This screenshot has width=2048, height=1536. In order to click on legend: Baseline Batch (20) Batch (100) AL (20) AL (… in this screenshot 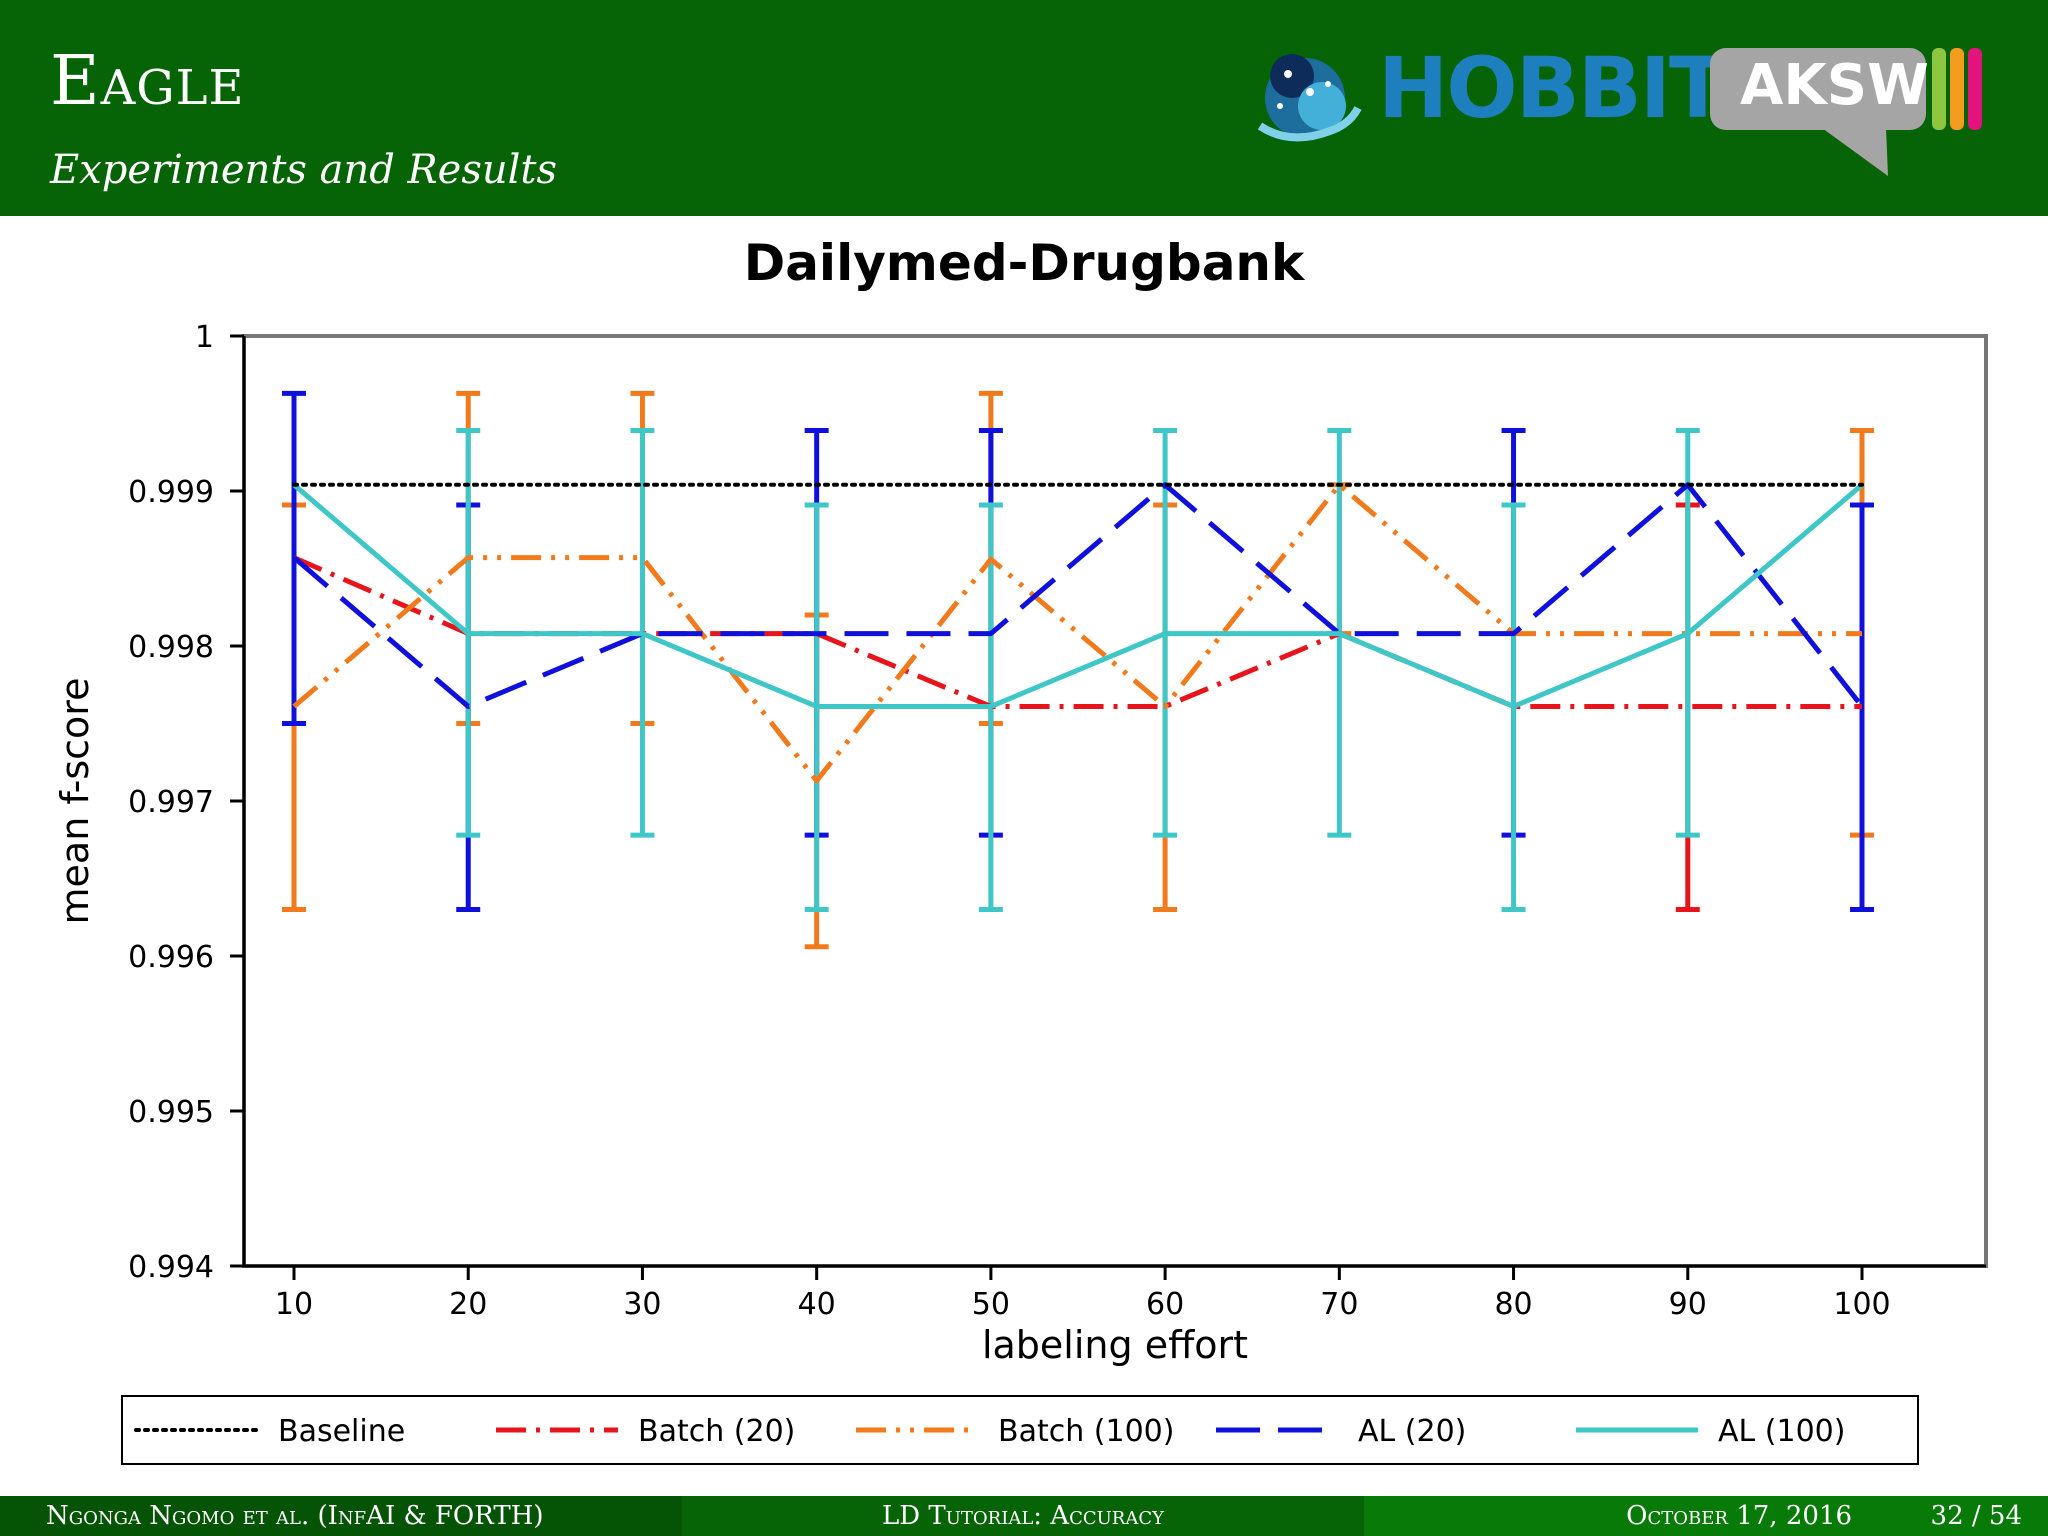, I will do `click(989, 1431)`.